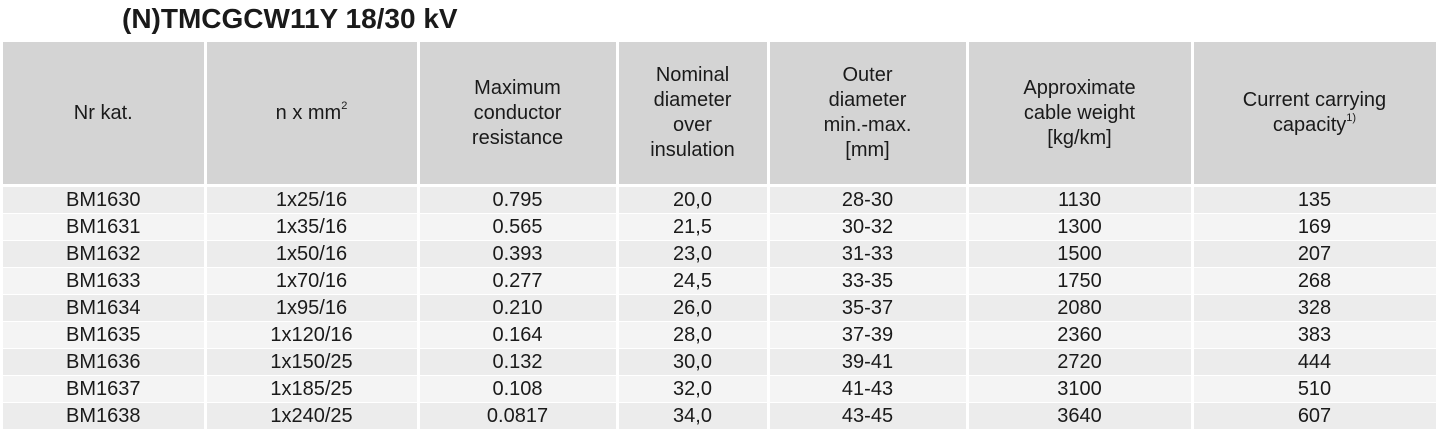  What do you see at coordinates (105, 416) in the screenshot?
I see `table-cell: BM1638` at bounding box center [105, 416].